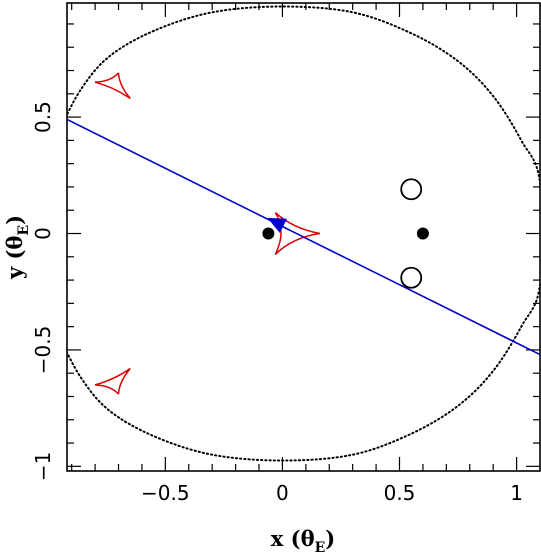 Image resolution: width=541 pixels, height=555 pixels. What do you see at coordinates (112, 381) in the screenshot?
I see `caustic-lower` at bounding box center [112, 381].